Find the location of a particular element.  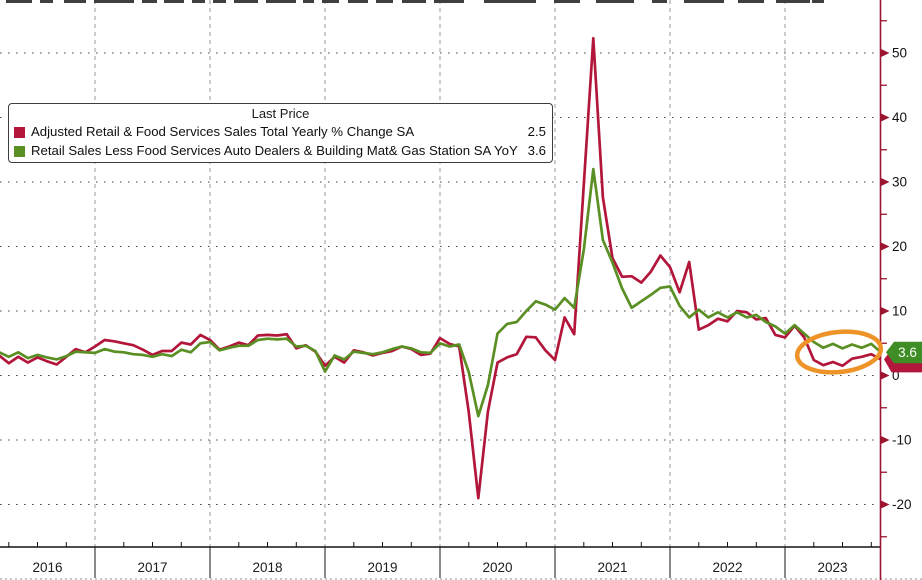

last-price-badge-green: 3.6 is located at coordinates (904, 352).